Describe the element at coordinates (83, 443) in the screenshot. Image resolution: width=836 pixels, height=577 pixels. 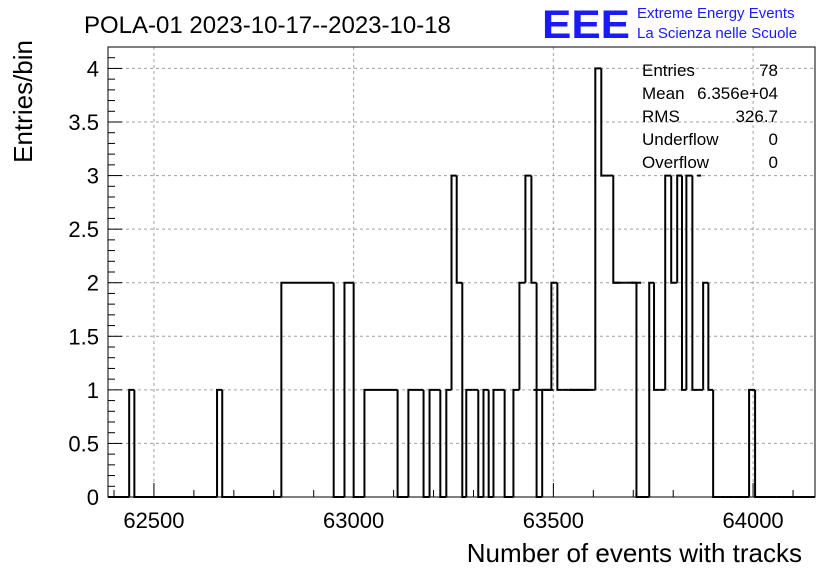
I see `y-tick-label: 0.5` at that location.